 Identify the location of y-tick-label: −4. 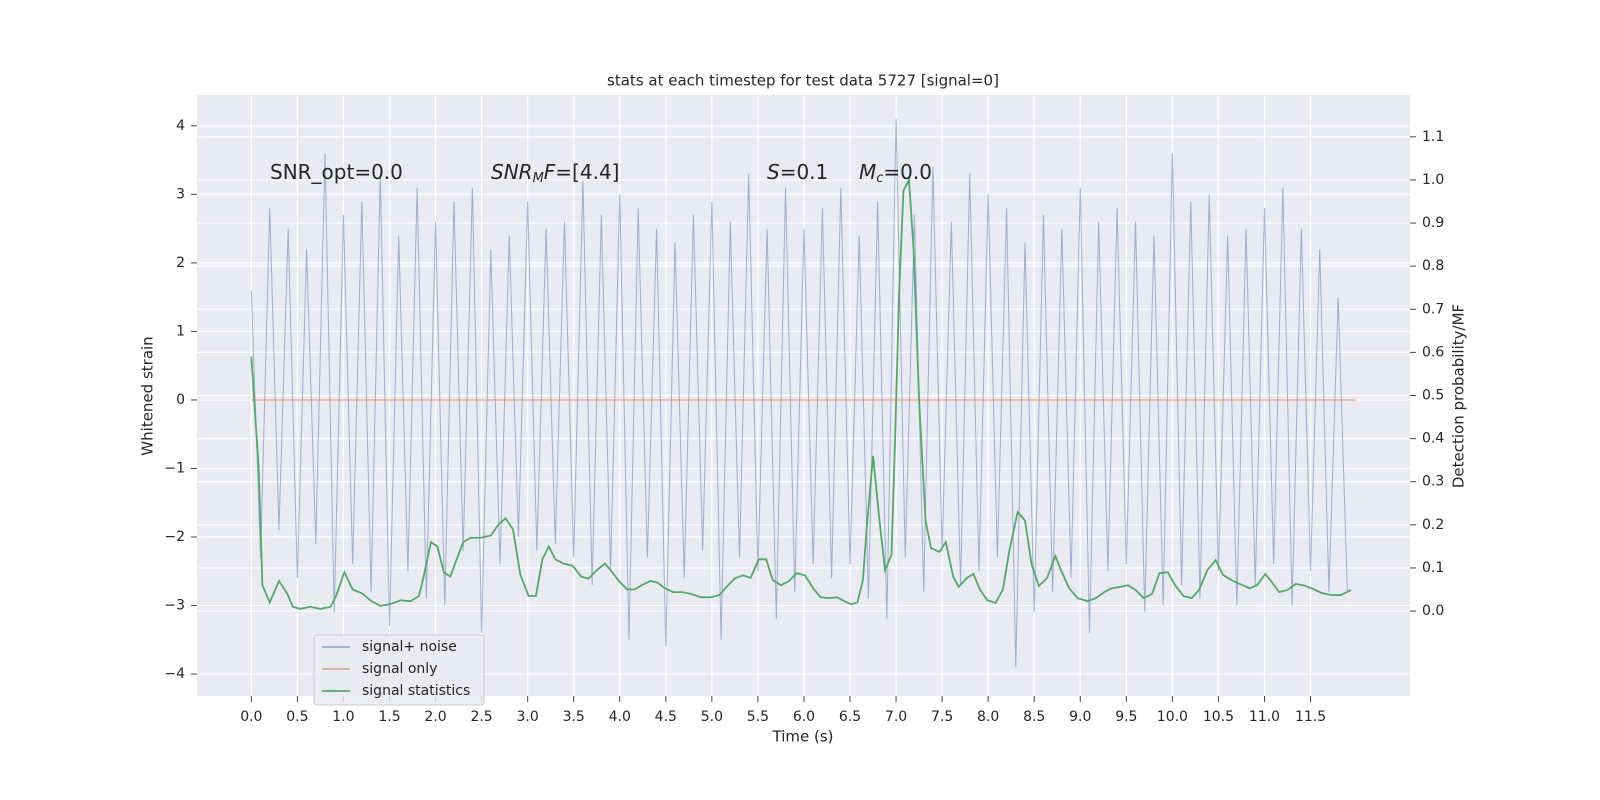
(174, 674).